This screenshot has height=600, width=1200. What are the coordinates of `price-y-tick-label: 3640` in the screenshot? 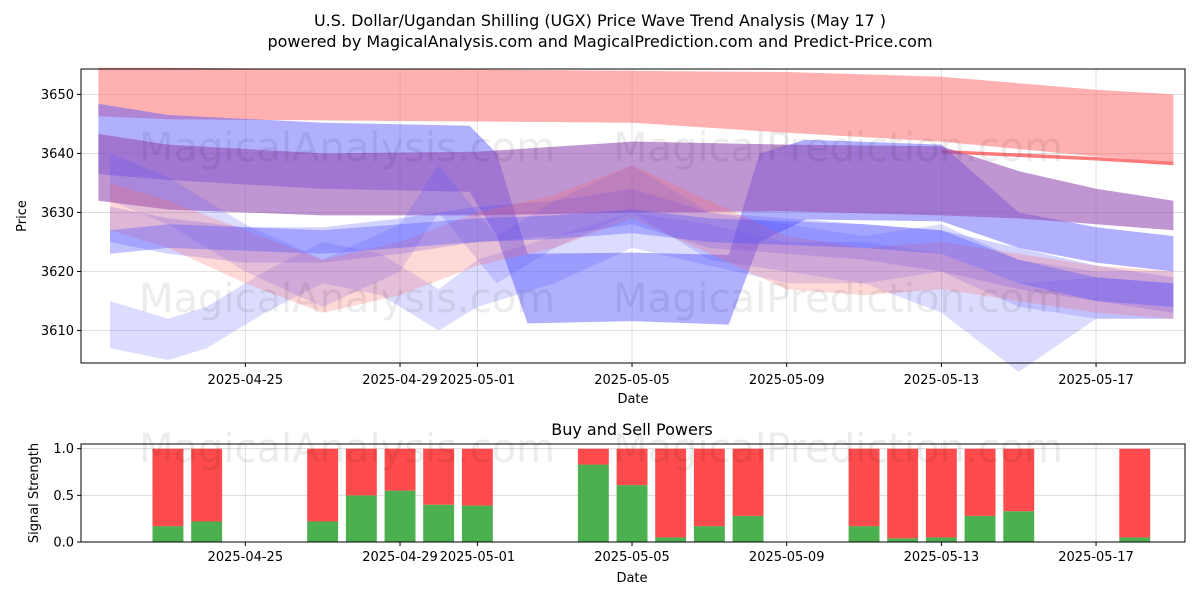 It's located at (57, 154).